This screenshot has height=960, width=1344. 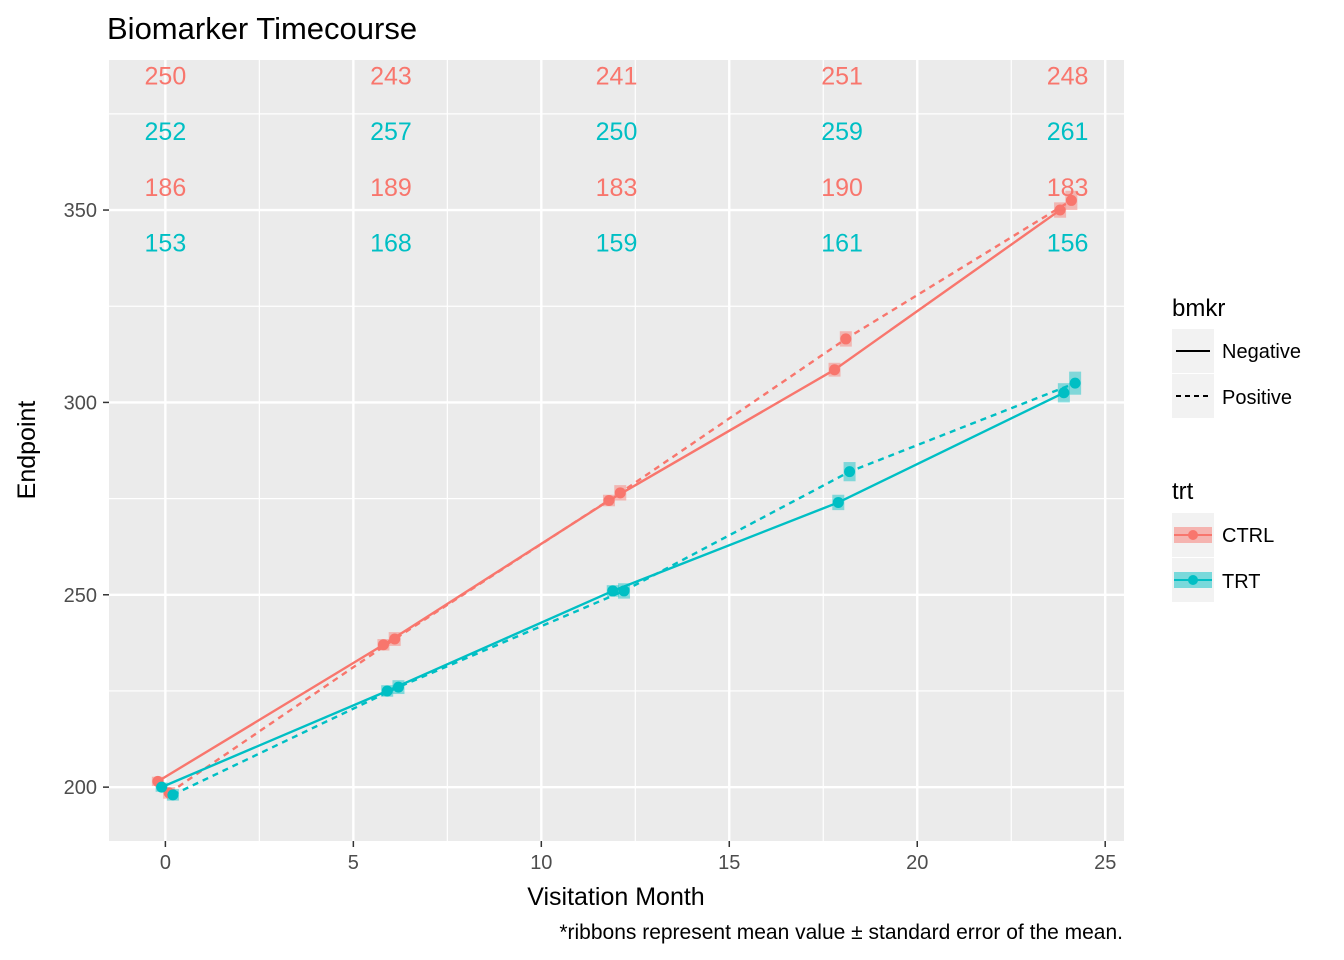 What do you see at coordinates (917, 863) in the screenshot?
I see `x-tick-label: 20` at bounding box center [917, 863].